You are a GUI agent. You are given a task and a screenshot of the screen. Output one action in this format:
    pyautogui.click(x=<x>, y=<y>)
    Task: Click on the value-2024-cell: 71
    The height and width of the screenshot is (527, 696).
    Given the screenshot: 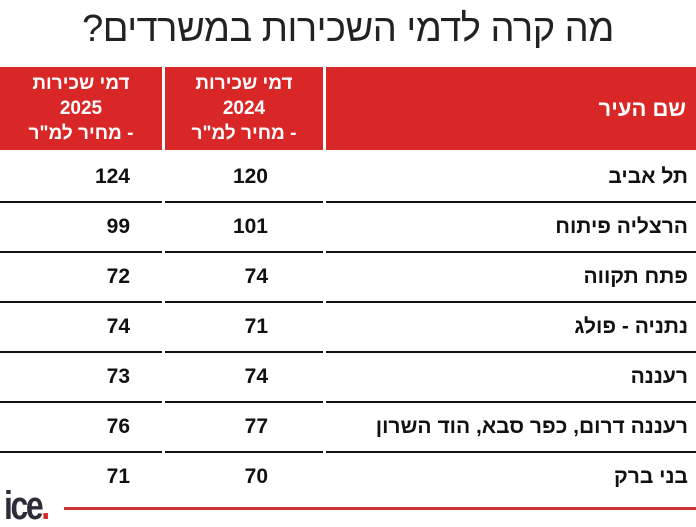 What is the action you would take?
    pyautogui.click(x=256, y=326)
    